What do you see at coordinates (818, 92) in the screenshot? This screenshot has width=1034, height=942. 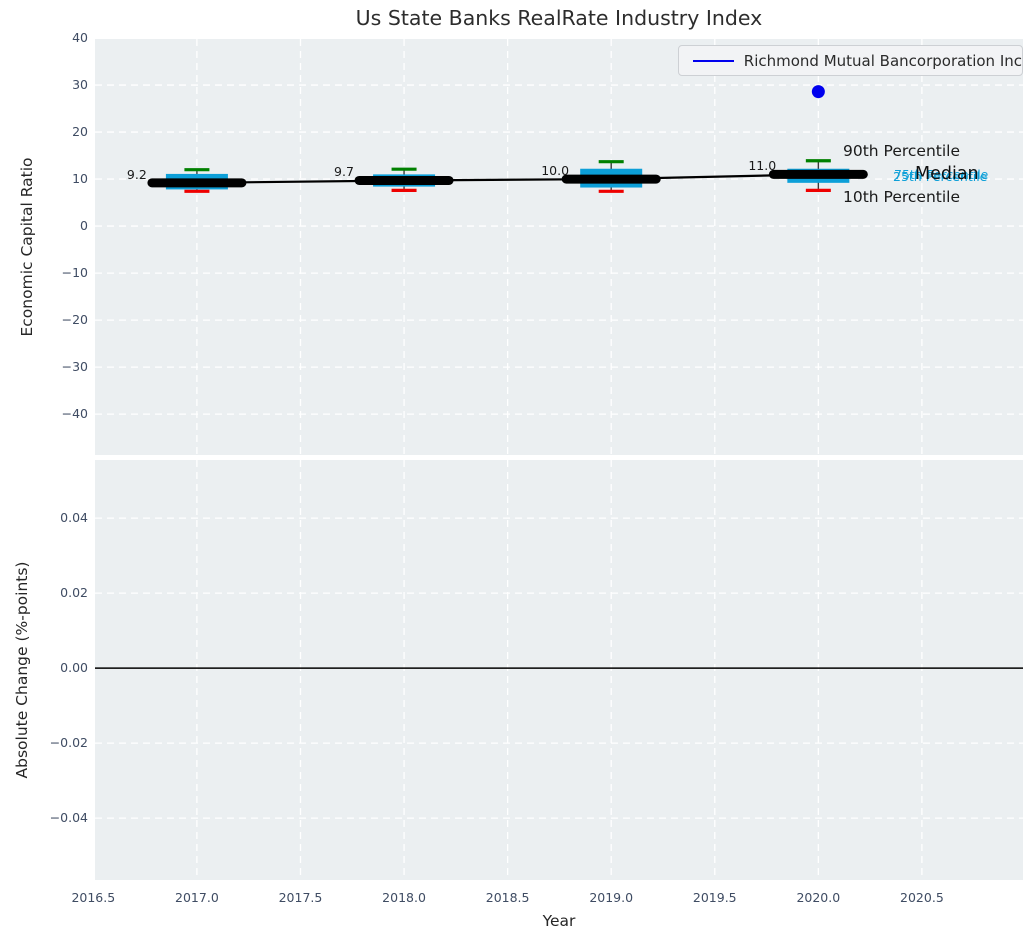 I see `outlier-point-richmond` at bounding box center [818, 92].